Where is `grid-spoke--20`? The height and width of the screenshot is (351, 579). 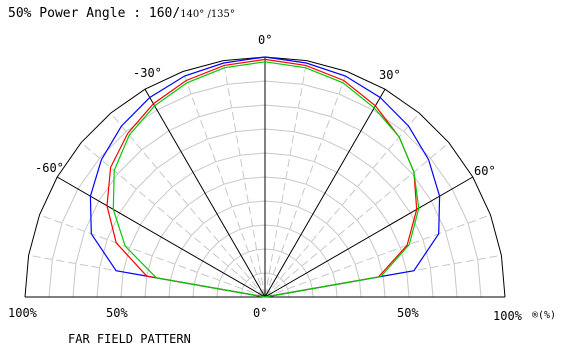
grid-spoke--20 is located at coordinates (224, 184).